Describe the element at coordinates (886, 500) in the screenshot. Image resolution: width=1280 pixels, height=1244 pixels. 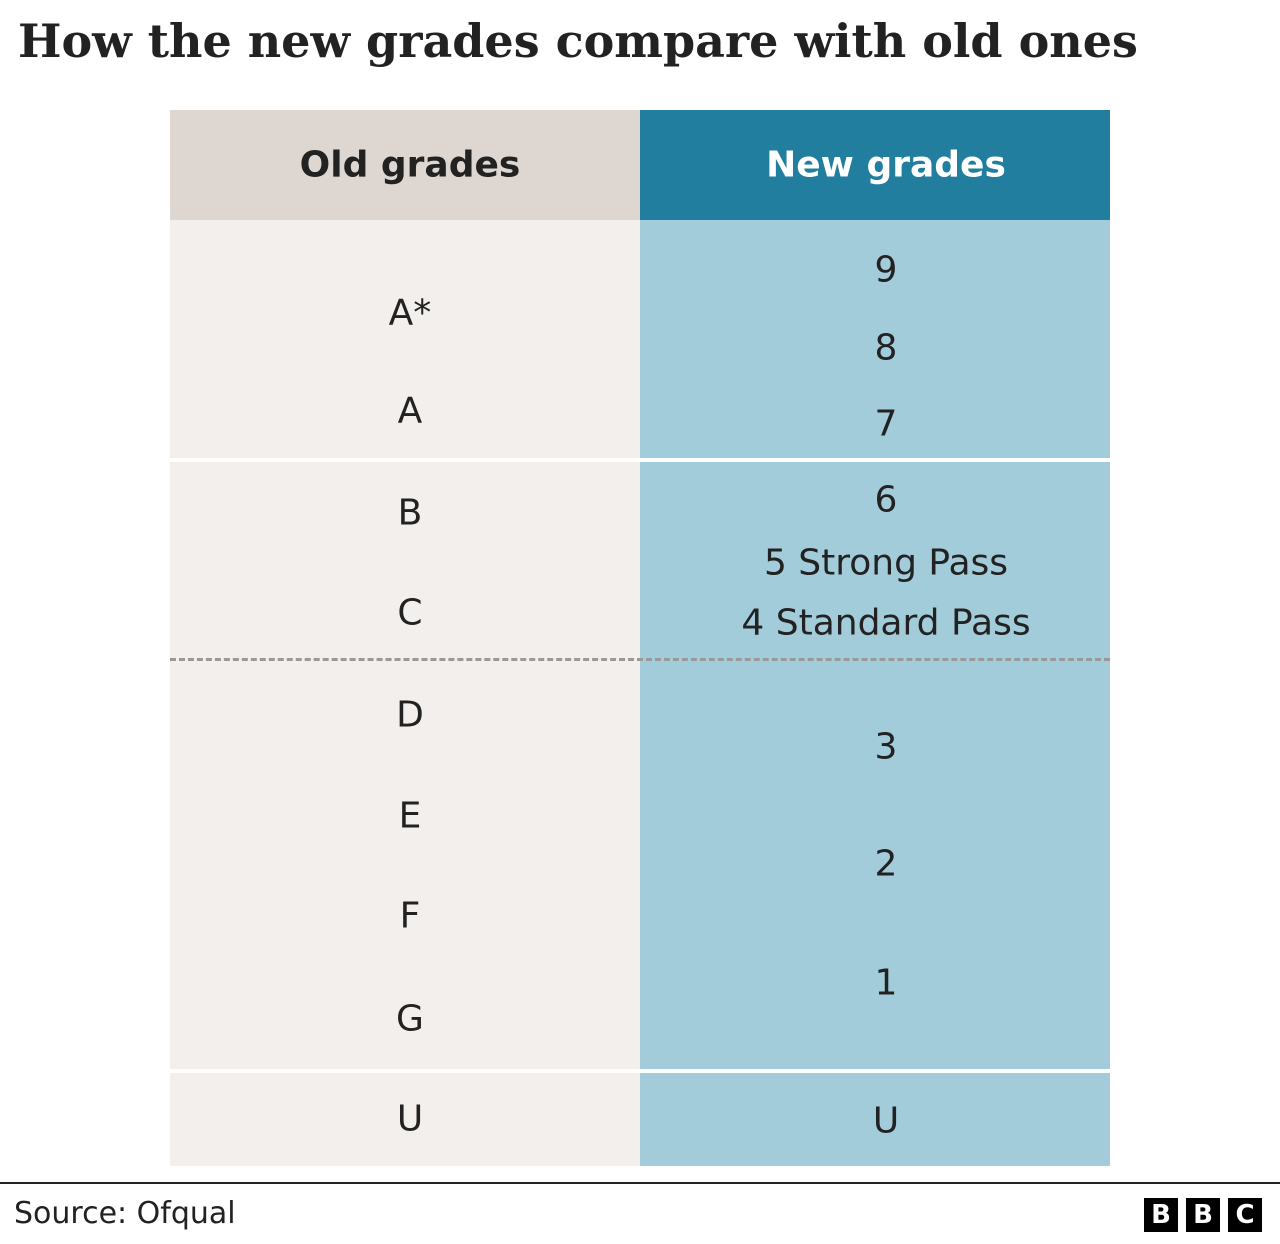
I see `new-grade: 6` at that location.